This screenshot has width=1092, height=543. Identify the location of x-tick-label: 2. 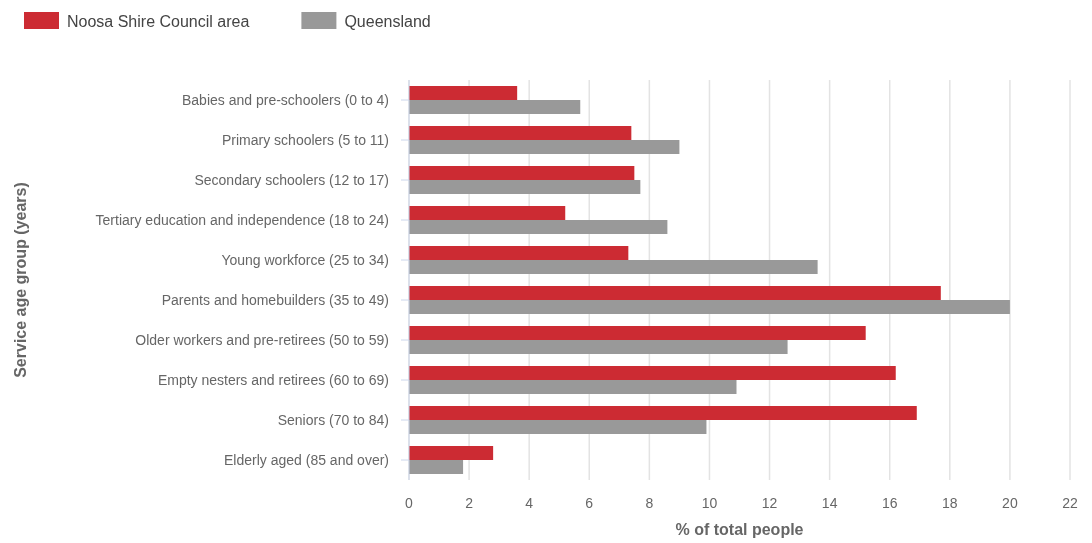
(469, 503).